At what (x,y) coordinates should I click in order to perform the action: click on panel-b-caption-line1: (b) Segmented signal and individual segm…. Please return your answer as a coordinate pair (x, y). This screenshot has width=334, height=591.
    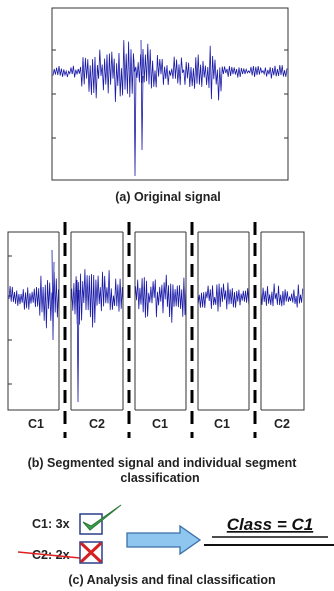
    Looking at the image, I should click on (163, 463).